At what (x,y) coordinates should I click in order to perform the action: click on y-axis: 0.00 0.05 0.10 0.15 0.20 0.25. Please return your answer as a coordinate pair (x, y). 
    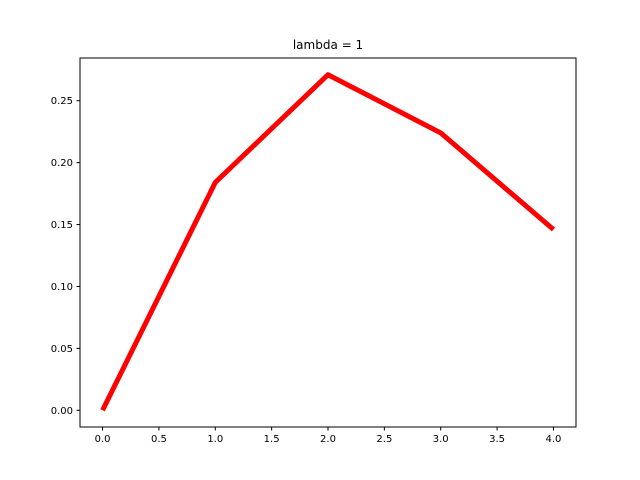
    Looking at the image, I should click on (65, 256).